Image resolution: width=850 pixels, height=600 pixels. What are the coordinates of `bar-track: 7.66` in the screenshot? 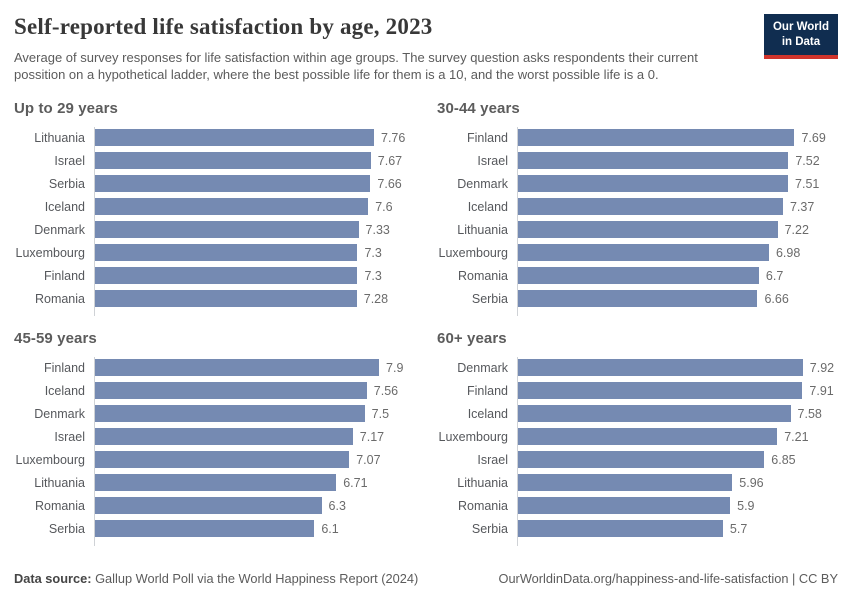 It's located at (254, 183).